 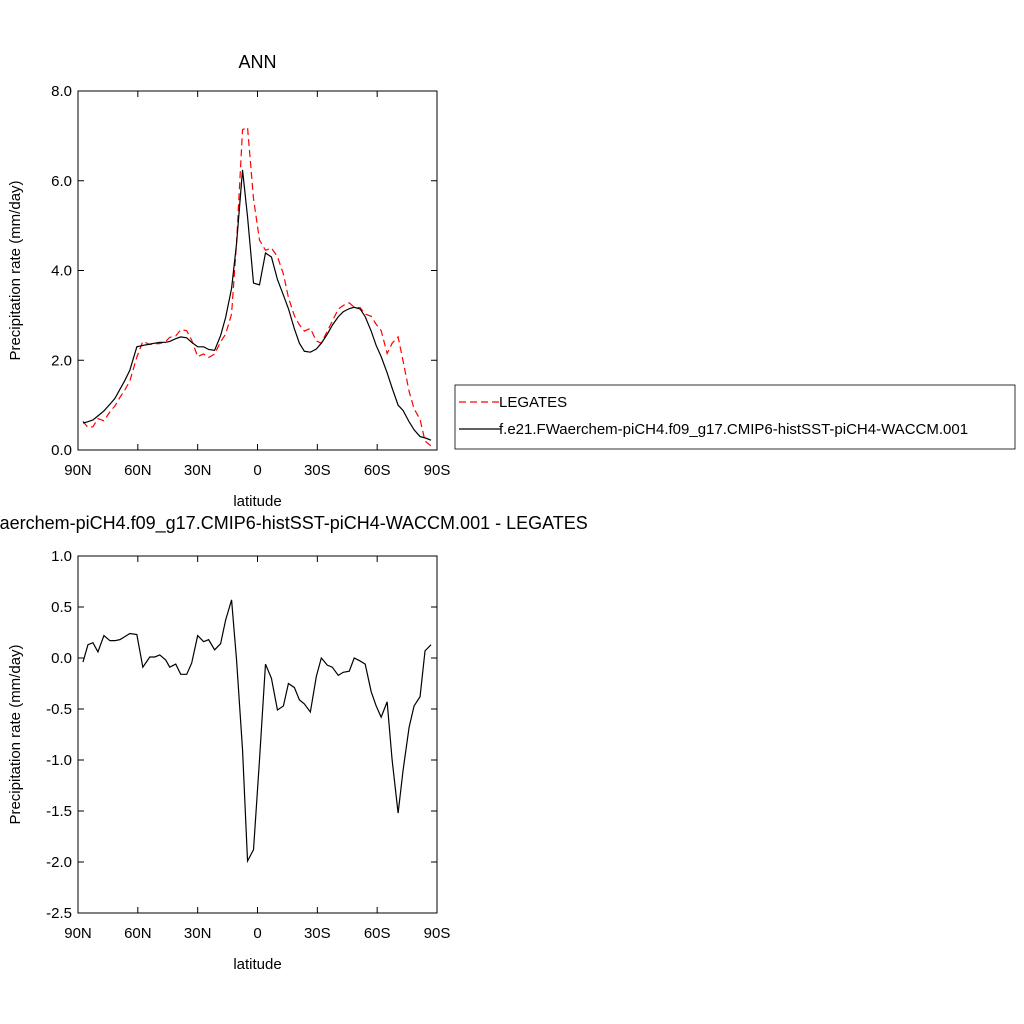 I want to click on y-tick-label: -1.0, so click(x=59, y=760).